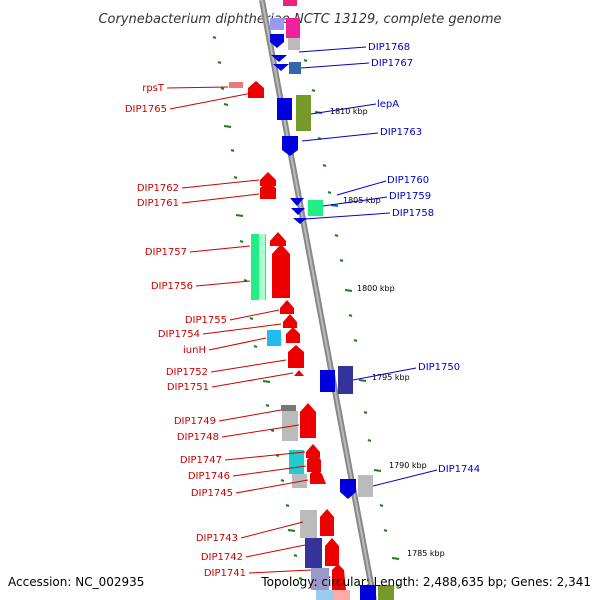 Image resolution: width=600 pixels, height=600 pixels. What do you see at coordinates (76, 582) in the screenshot?
I see `accession-text: Accession: NC_002935` at bounding box center [76, 582].